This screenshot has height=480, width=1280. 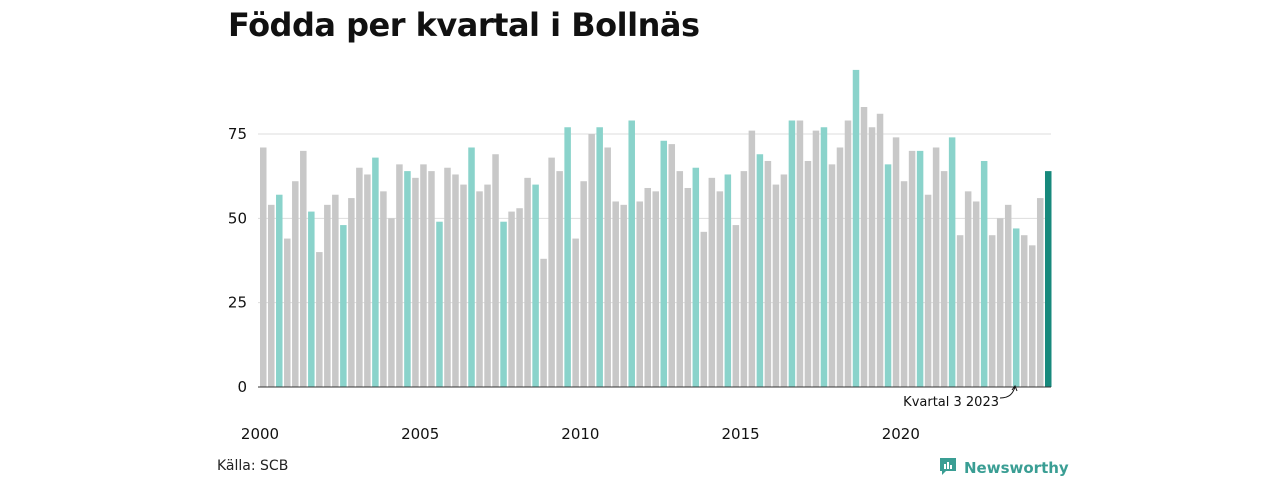 I want to click on y-tick-label: 50, so click(x=237, y=218).